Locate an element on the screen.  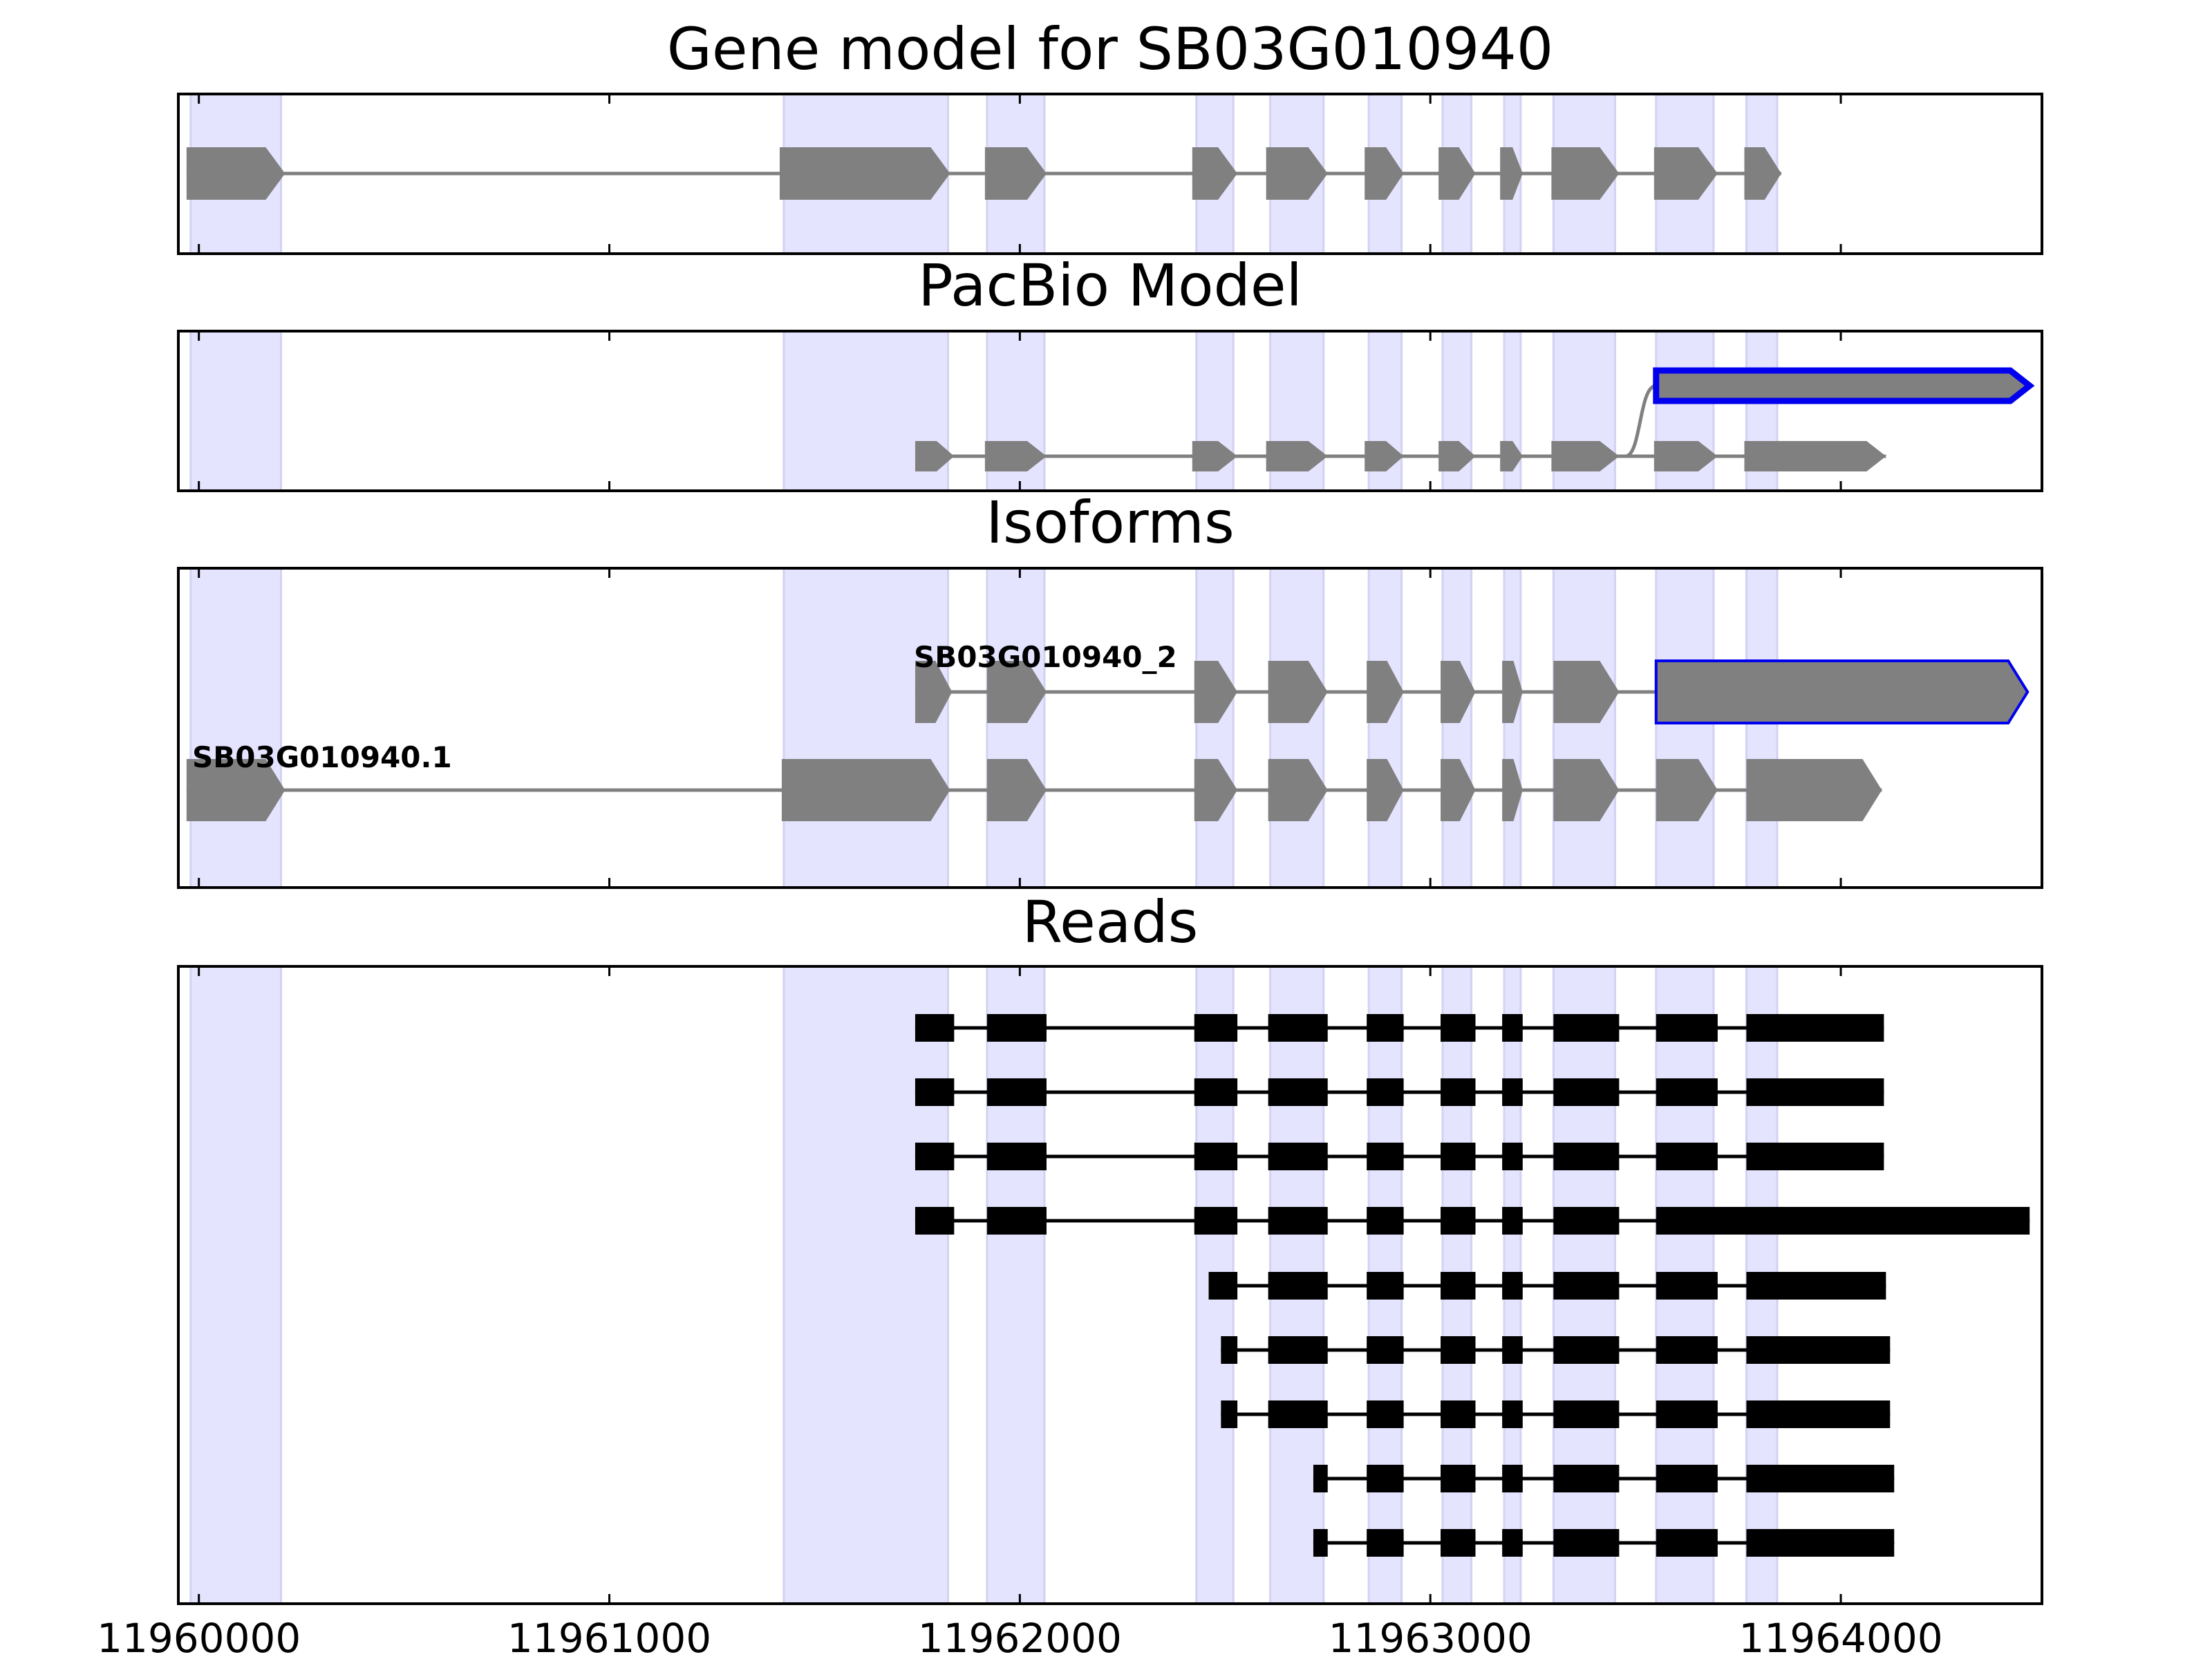
panel-1: Gene model for SB03G010940 is located at coordinates (1110, 135).